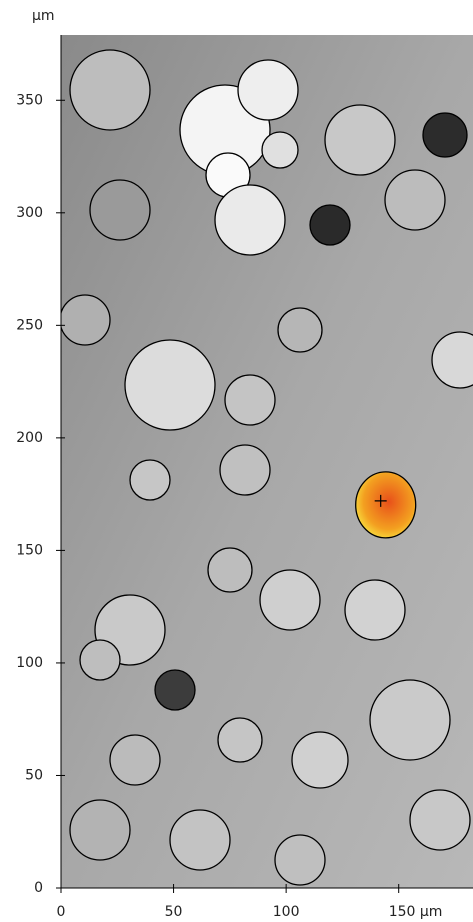 Image resolution: width=473 pixels, height=922 pixels. I want to click on y-tick-label: 150, so click(29, 550).